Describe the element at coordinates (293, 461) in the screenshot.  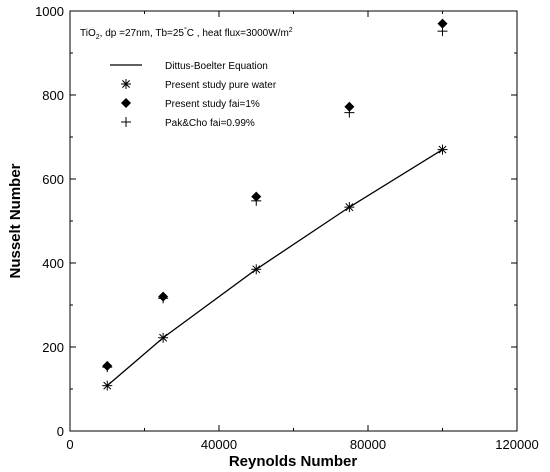
I see `x-axis-title: Reynolds Number` at that location.